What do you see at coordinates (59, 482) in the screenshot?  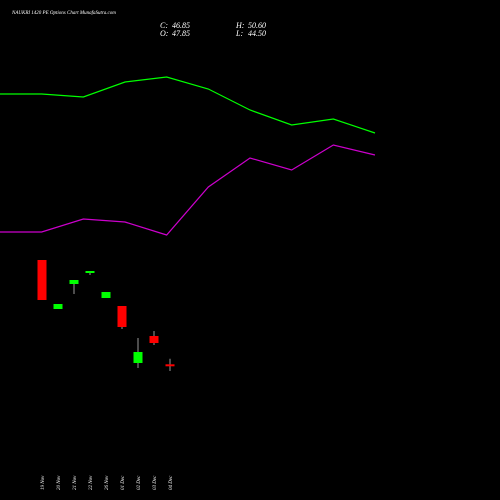 I see `x-tick-label: 20 Nov` at bounding box center [59, 482].